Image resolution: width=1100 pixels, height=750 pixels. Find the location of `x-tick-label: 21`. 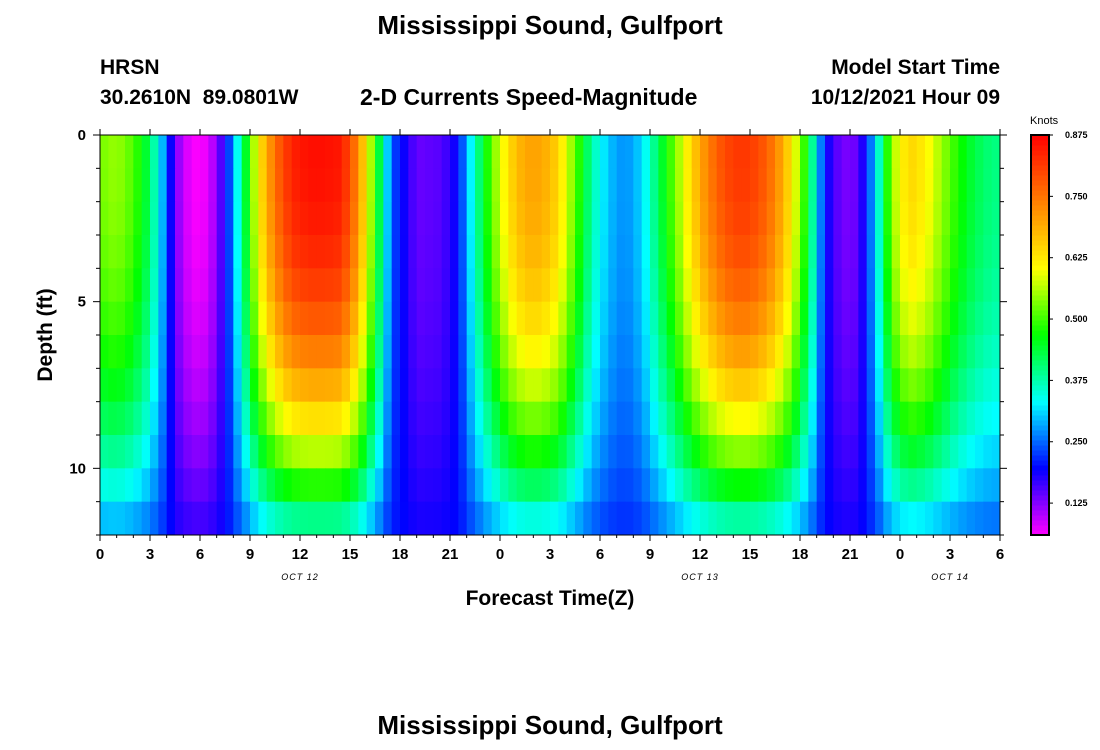

x-tick-label: 21 is located at coordinates (850, 554).